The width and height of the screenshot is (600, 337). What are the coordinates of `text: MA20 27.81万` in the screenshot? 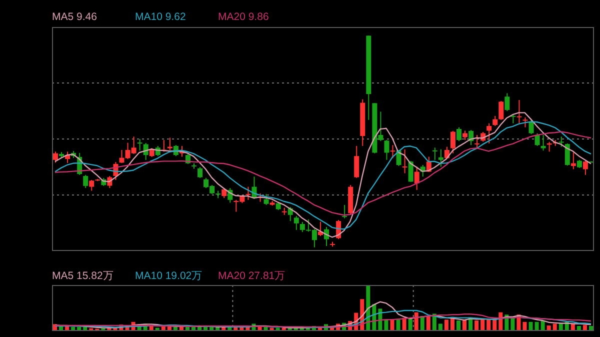 It's located at (252, 276).